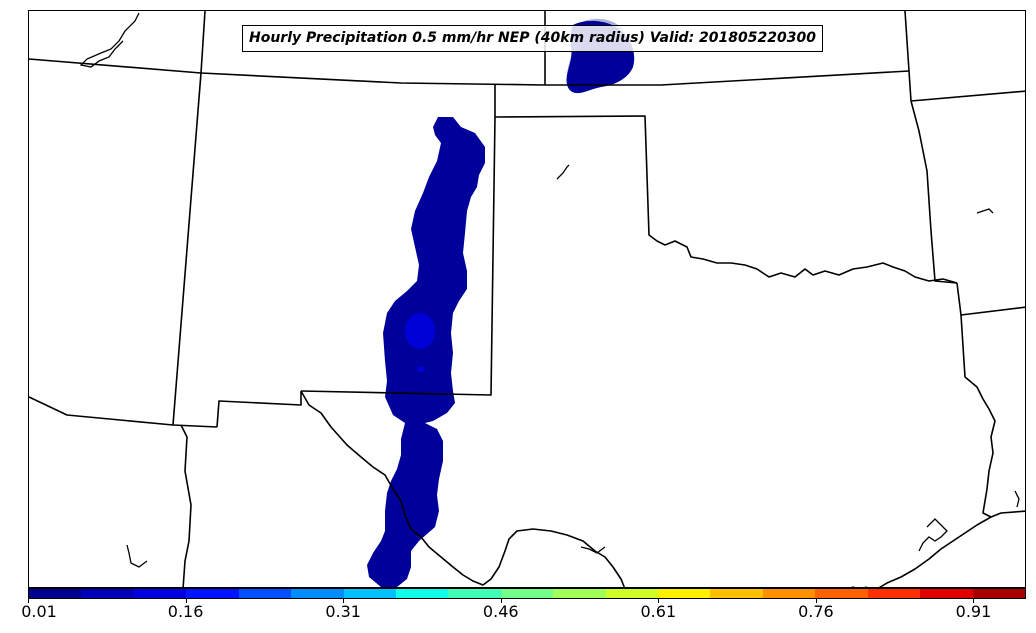 The height and width of the screenshot is (633, 1036). What do you see at coordinates (908, 56) in the screenshot?
I see `border-kansas-missouri` at bounding box center [908, 56].